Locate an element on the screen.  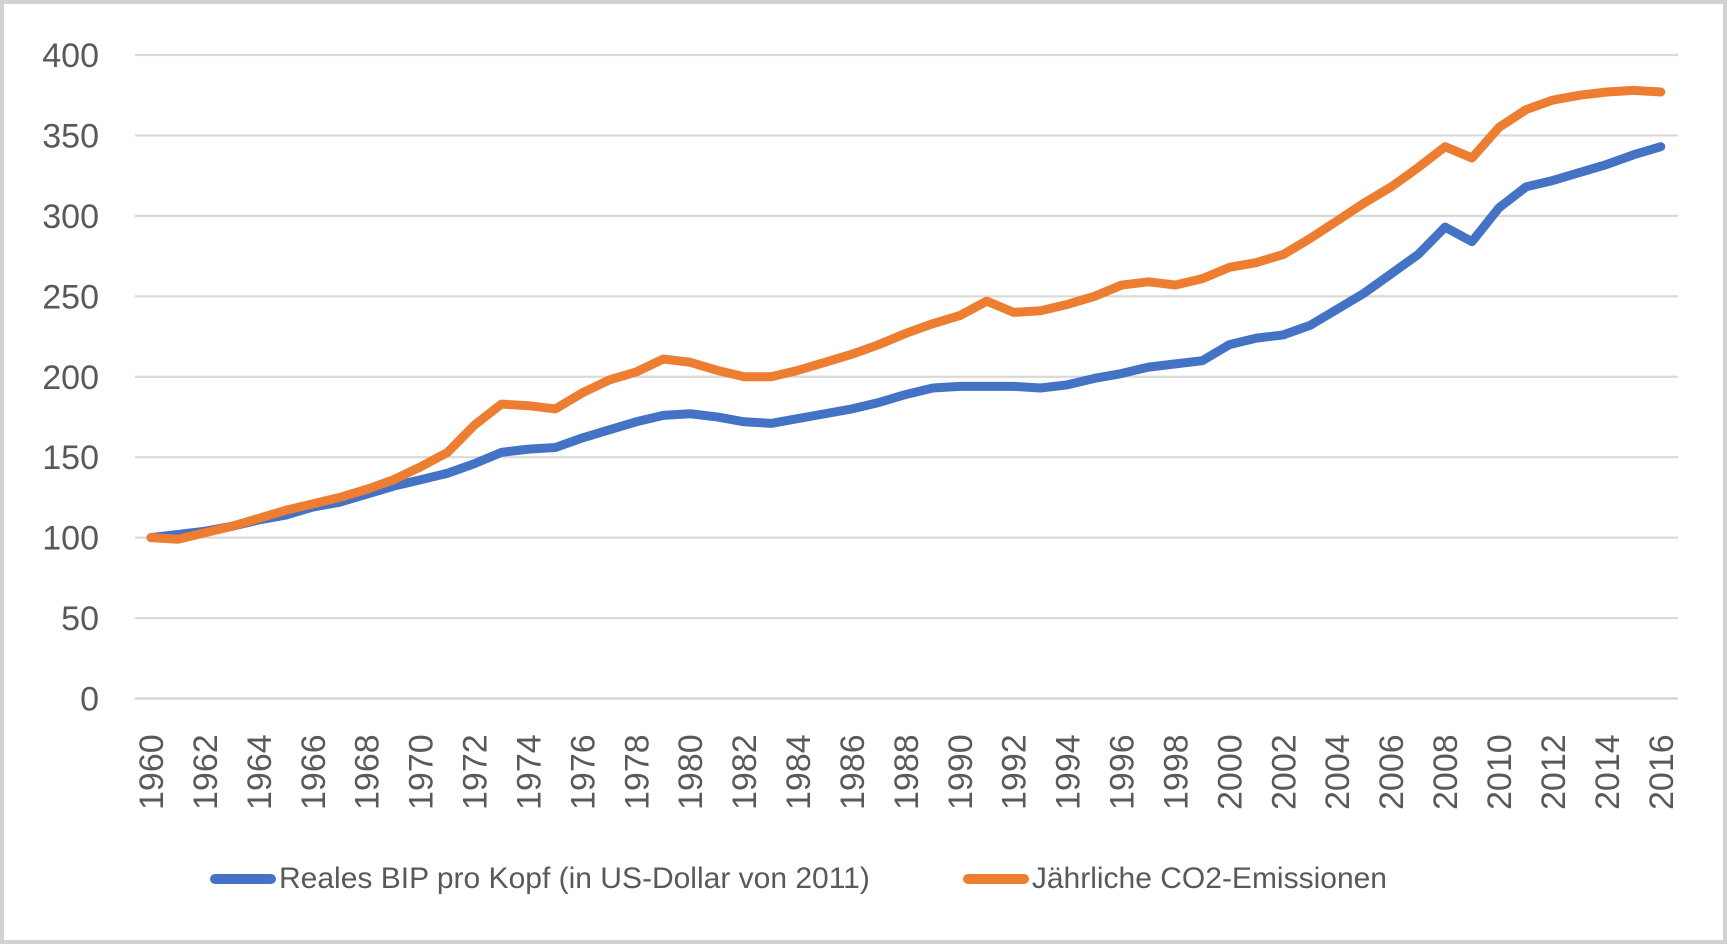
x-tick-label-1962: 1962 is located at coordinates (206, 772).